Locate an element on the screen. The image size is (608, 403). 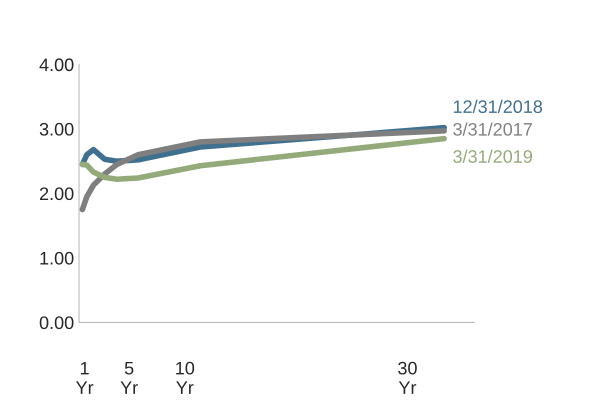
y-tick-label: 3.00 is located at coordinates (57, 129).